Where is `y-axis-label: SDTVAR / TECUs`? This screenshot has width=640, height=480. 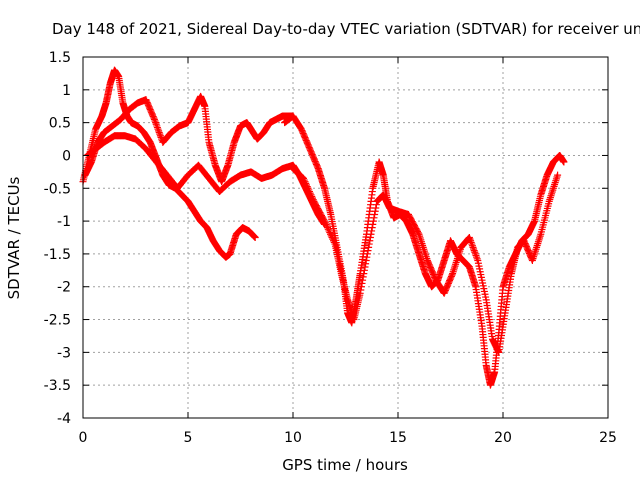
y-axis-label: SDTVAR / TECUs is located at coordinates (14, 237).